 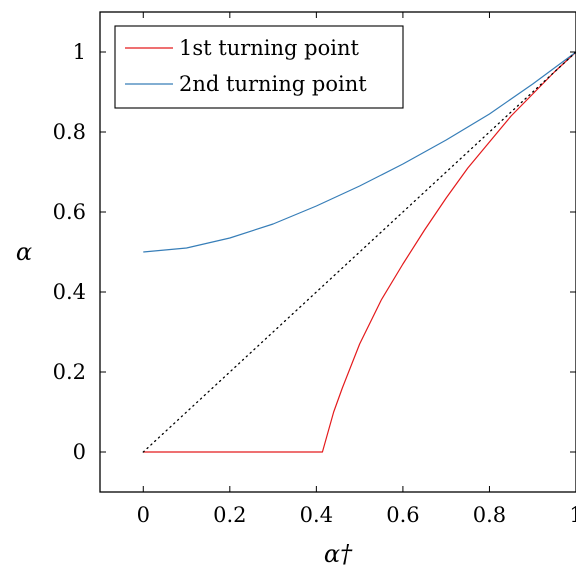 What do you see at coordinates (402, 515) in the screenshot?
I see `x-tick-label: 0.6` at bounding box center [402, 515].